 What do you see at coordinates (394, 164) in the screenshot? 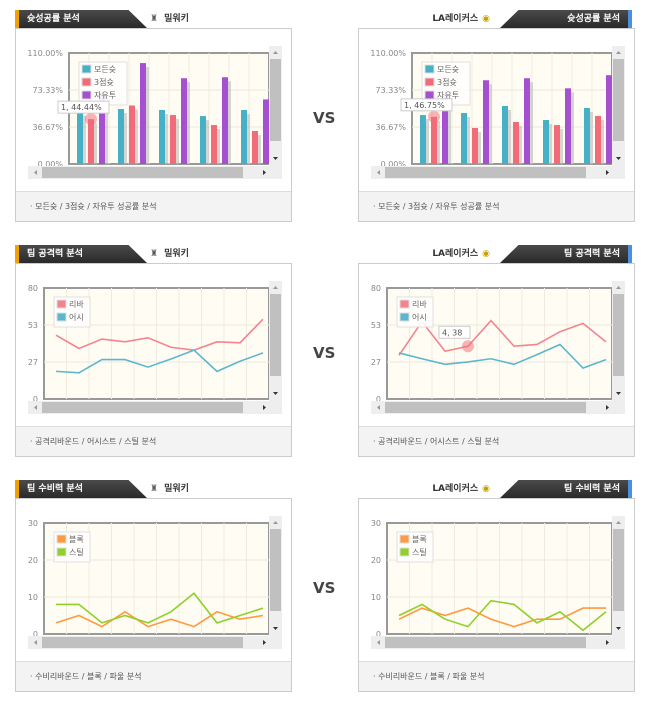
I see `y-tick-label: 0.00%` at bounding box center [394, 164].